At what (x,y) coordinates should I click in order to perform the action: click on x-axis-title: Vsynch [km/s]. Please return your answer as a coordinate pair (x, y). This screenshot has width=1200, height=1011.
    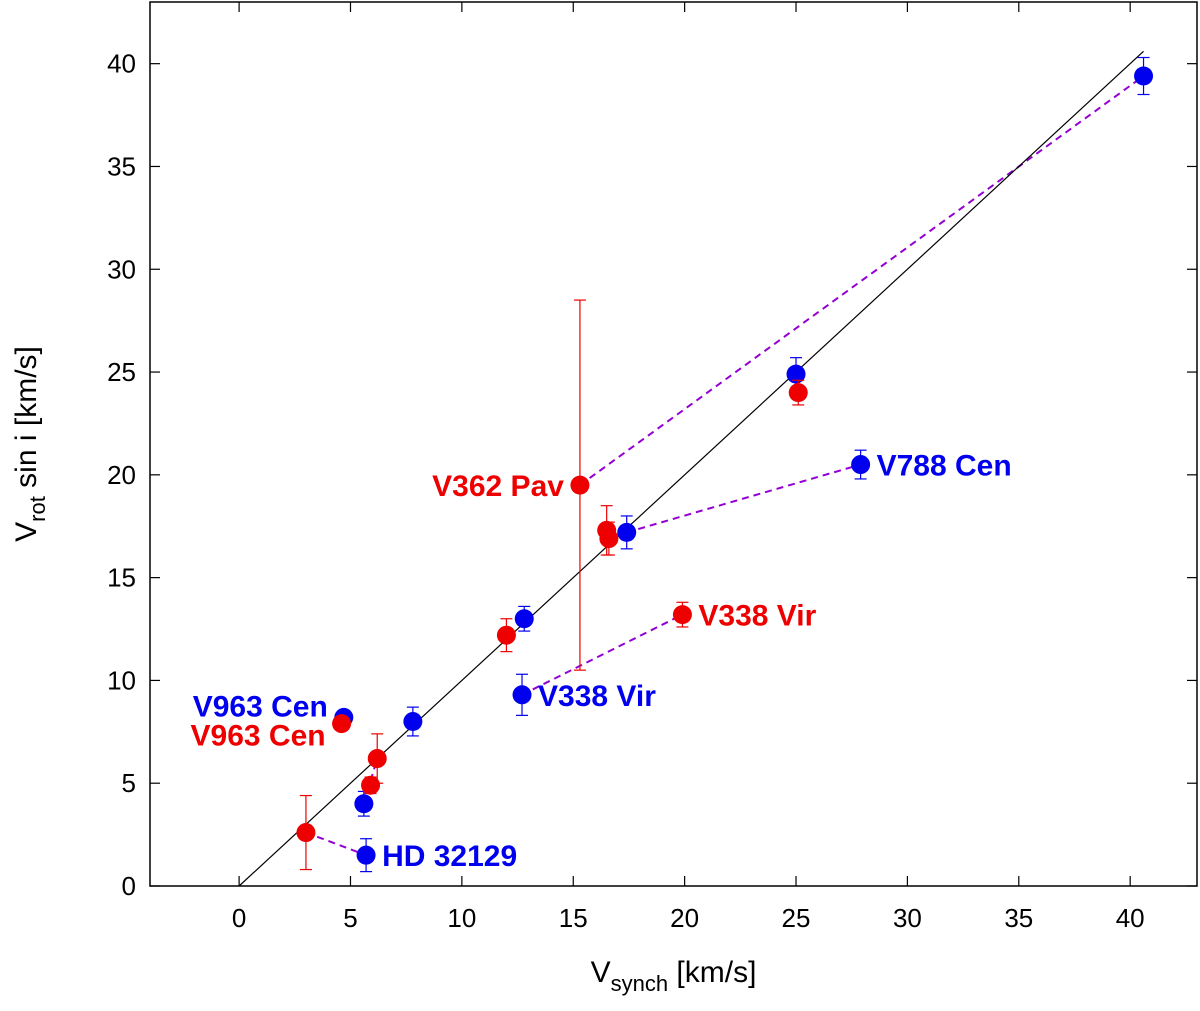
    Looking at the image, I should click on (674, 976).